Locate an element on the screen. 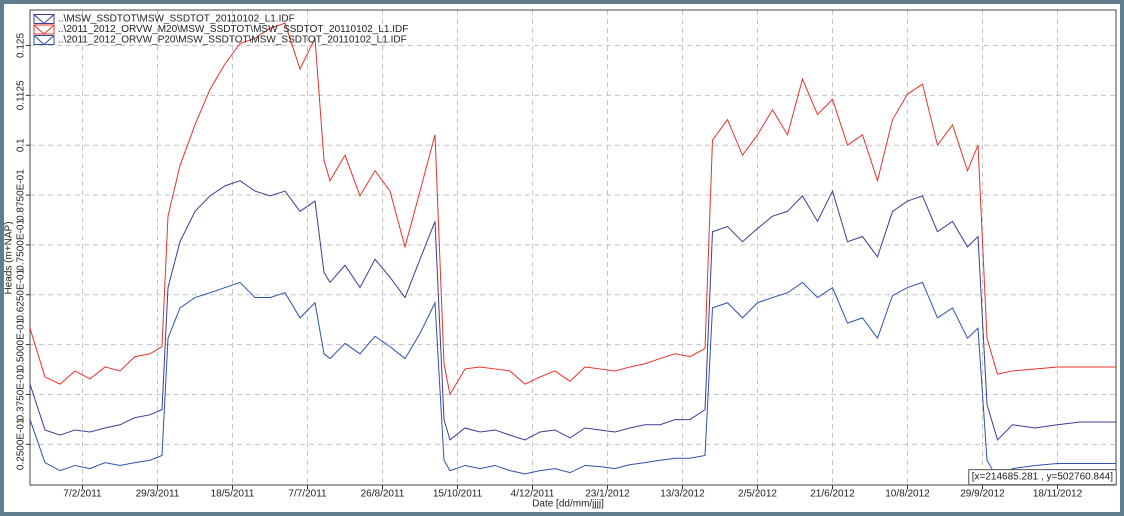  x-tick-label: 13/3/2012 is located at coordinates (682, 494).